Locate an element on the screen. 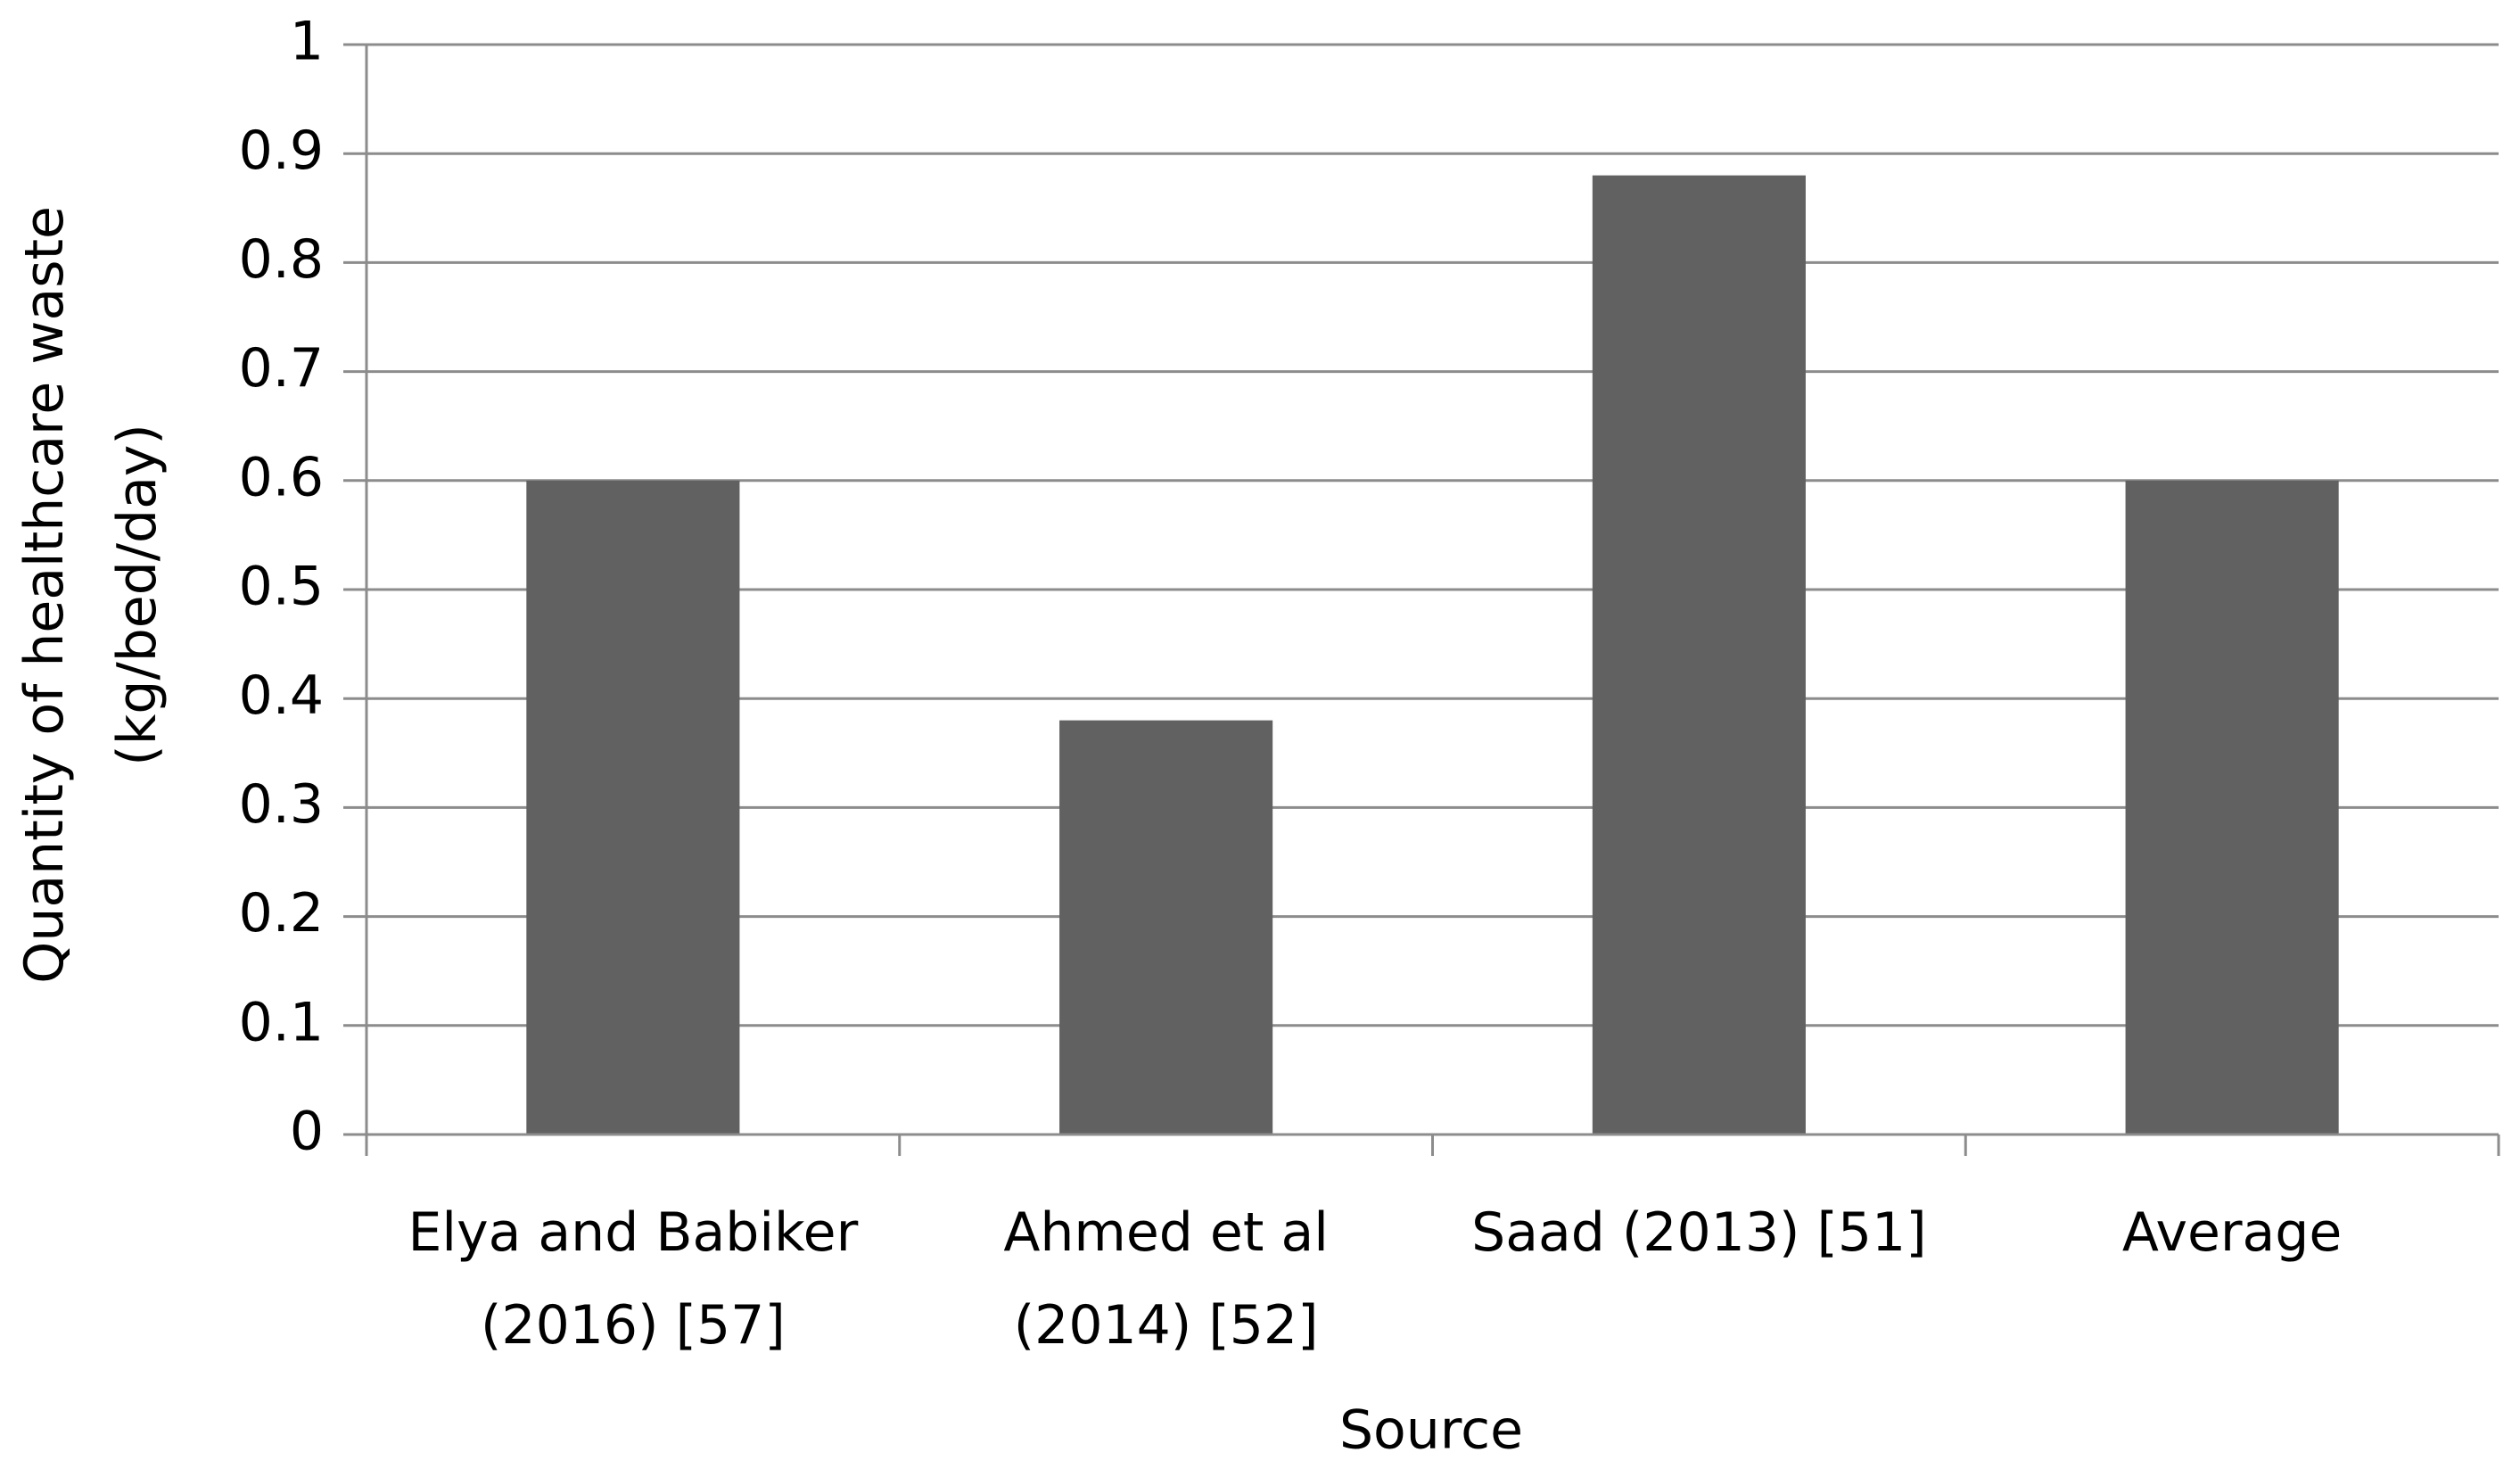  y-tick-label: 0 is located at coordinates (307, 1132).